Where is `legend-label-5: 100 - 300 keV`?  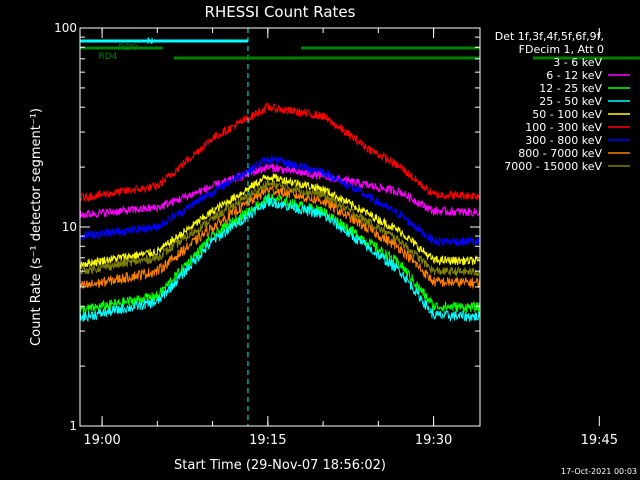 legend-label-5: 100 - 300 keV is located at coordinates (563, 127).